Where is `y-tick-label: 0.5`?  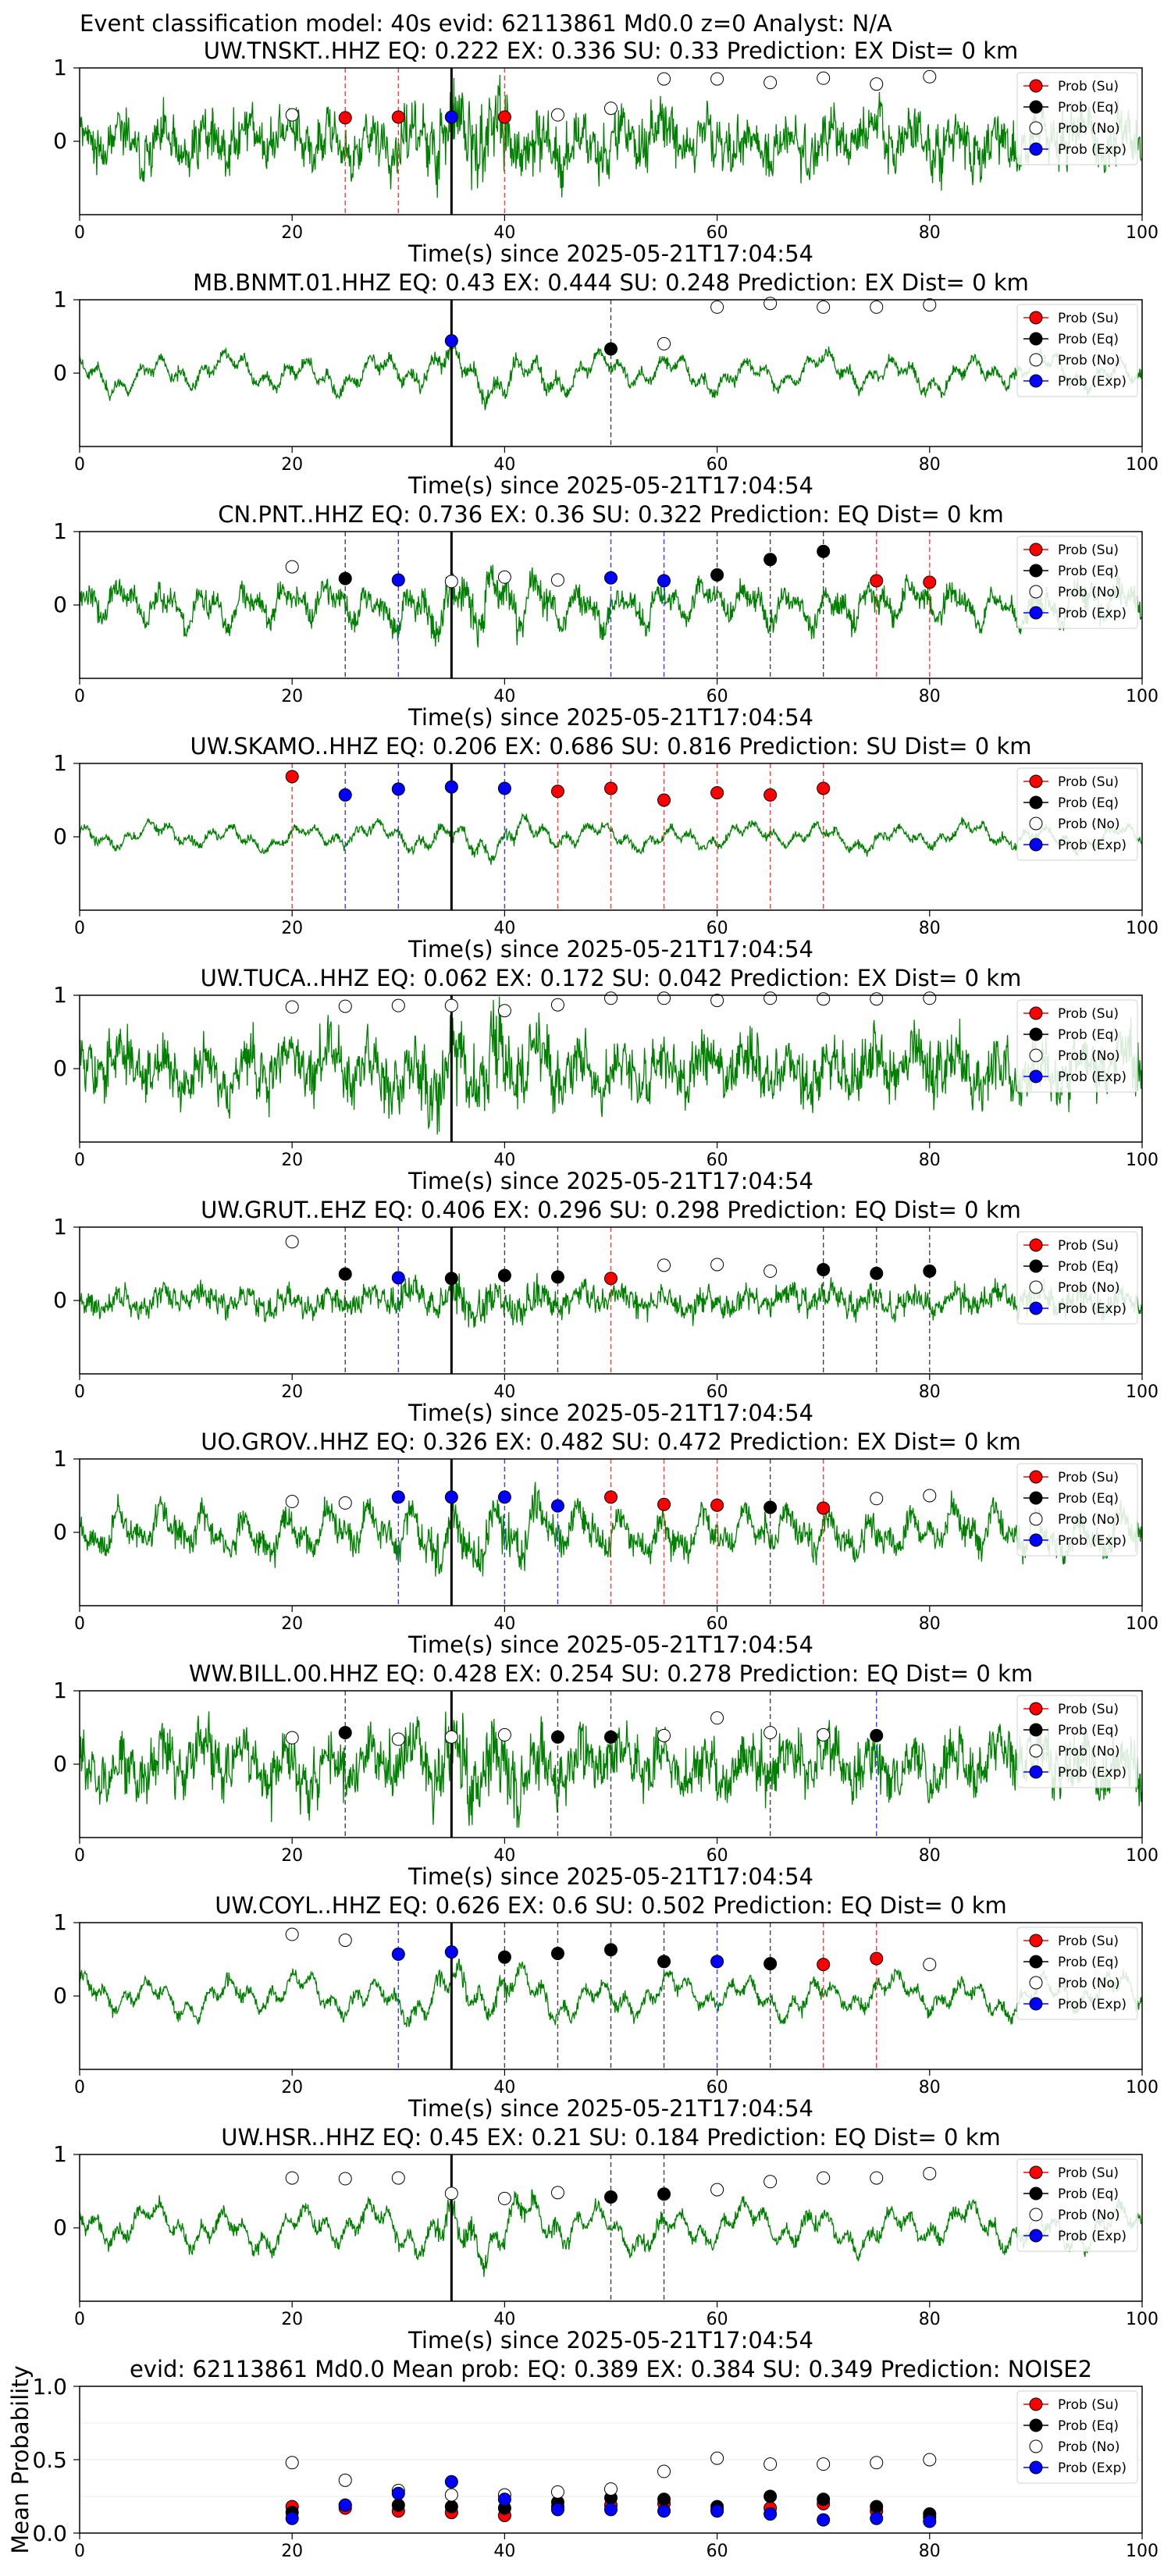 y-tick-label: 0.5 is located at coordinates (49, 2460).